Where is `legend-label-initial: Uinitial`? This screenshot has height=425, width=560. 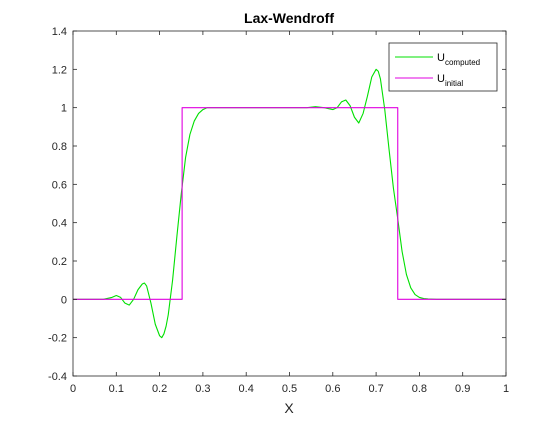
legend-label-initial: Uinitial is located at coordinates (450, 80).